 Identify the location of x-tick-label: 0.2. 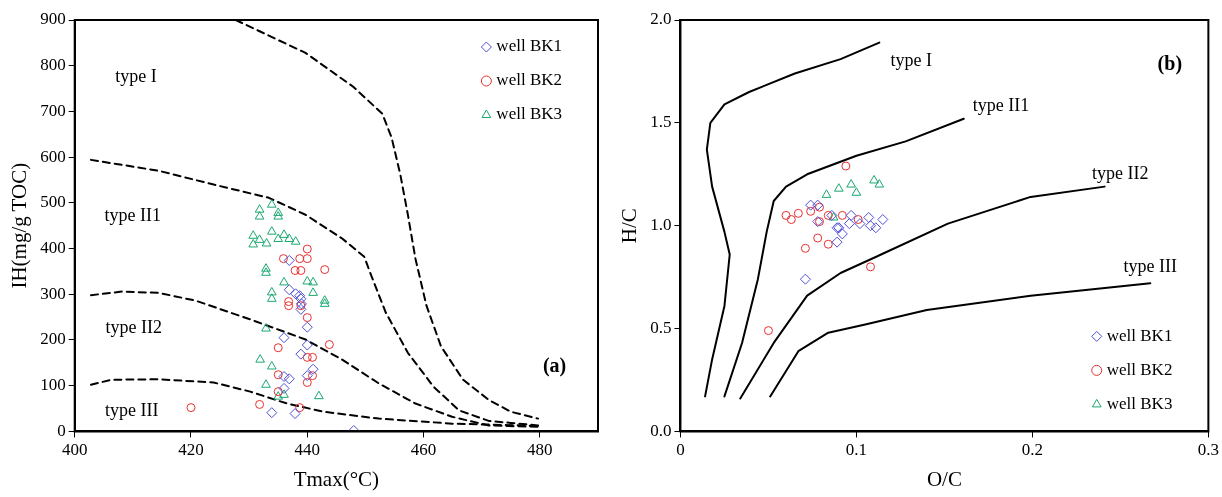
(1032, 450).